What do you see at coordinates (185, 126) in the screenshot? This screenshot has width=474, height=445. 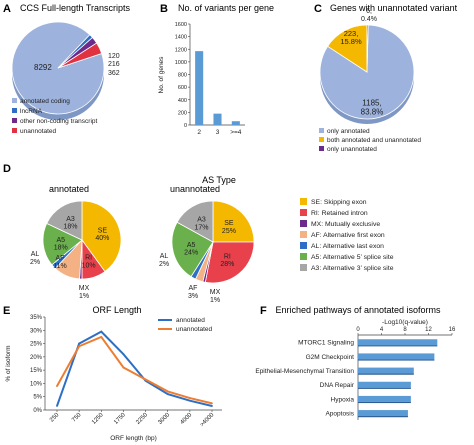 I see `y-tick-label: 0` at bounding box center [185, 126].